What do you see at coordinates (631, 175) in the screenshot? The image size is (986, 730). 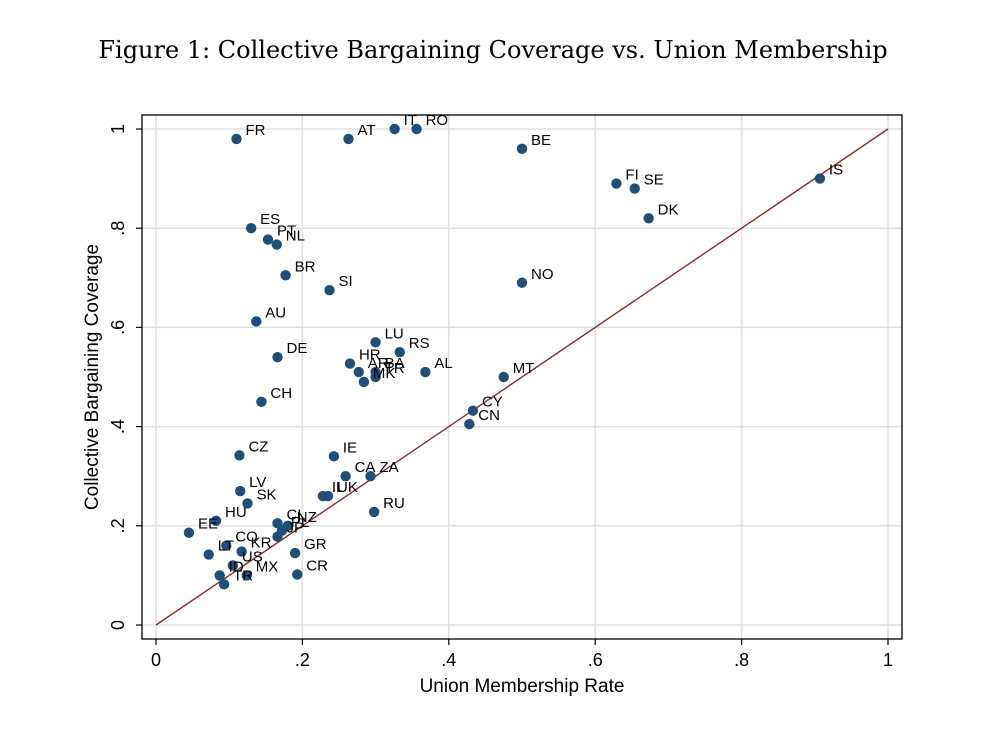 I see `point-label: FI` at bounding box center [631, 175].